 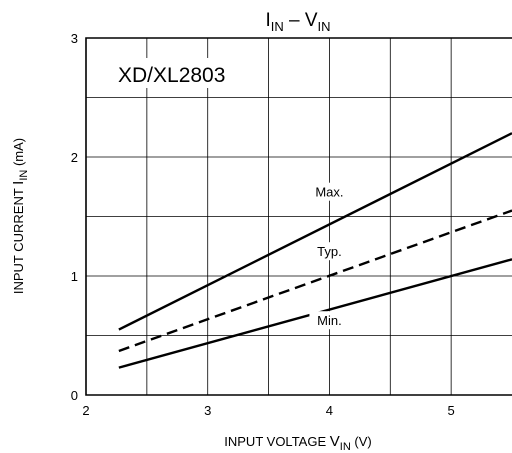 I want to click on x-tick-label: 3, so click(x=207, y=410).